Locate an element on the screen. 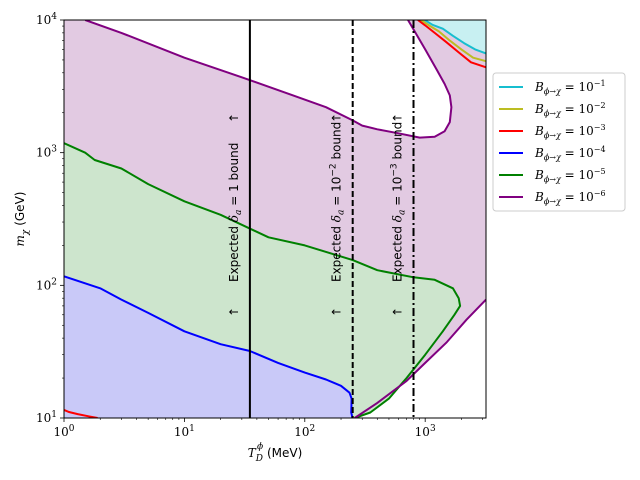 The height and width of the screenshot is (480, 640). bound-arrow-lower-2: ↑ is located at coordinates (337, 312).